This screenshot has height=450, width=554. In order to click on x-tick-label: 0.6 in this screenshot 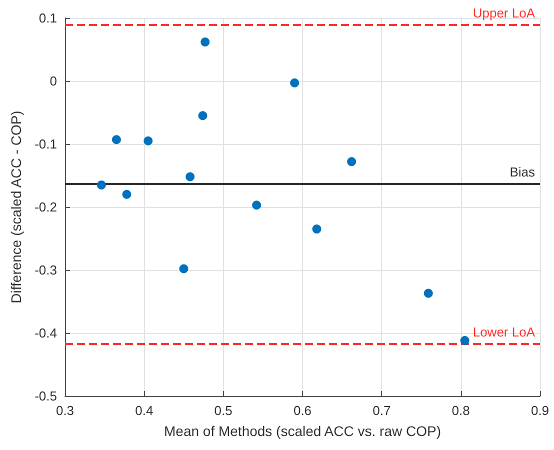, I will do `click(302, 410)`.